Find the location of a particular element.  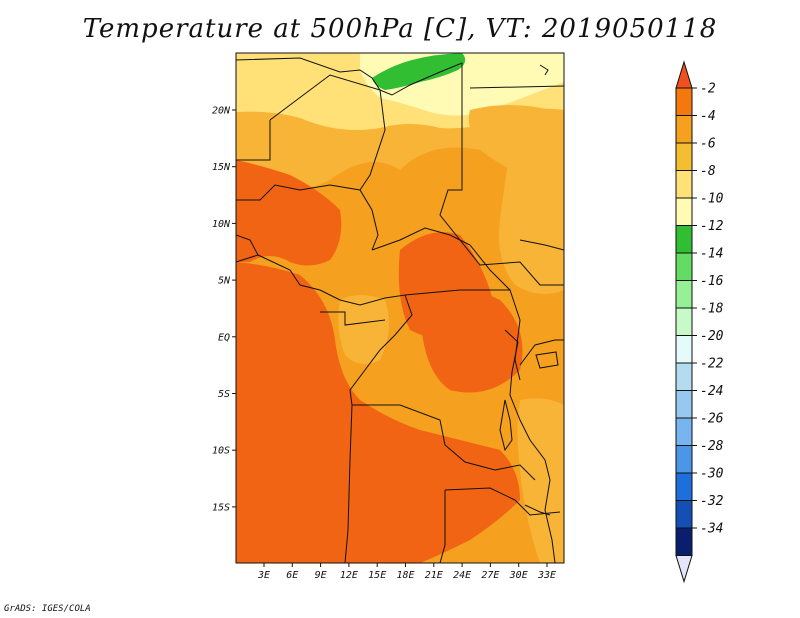

lon-label: 6E is located at coordinates (292, 575).